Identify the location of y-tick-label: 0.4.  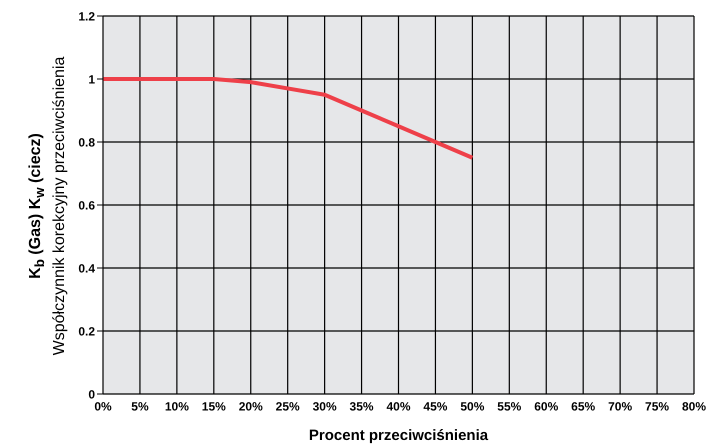
(87, 268).